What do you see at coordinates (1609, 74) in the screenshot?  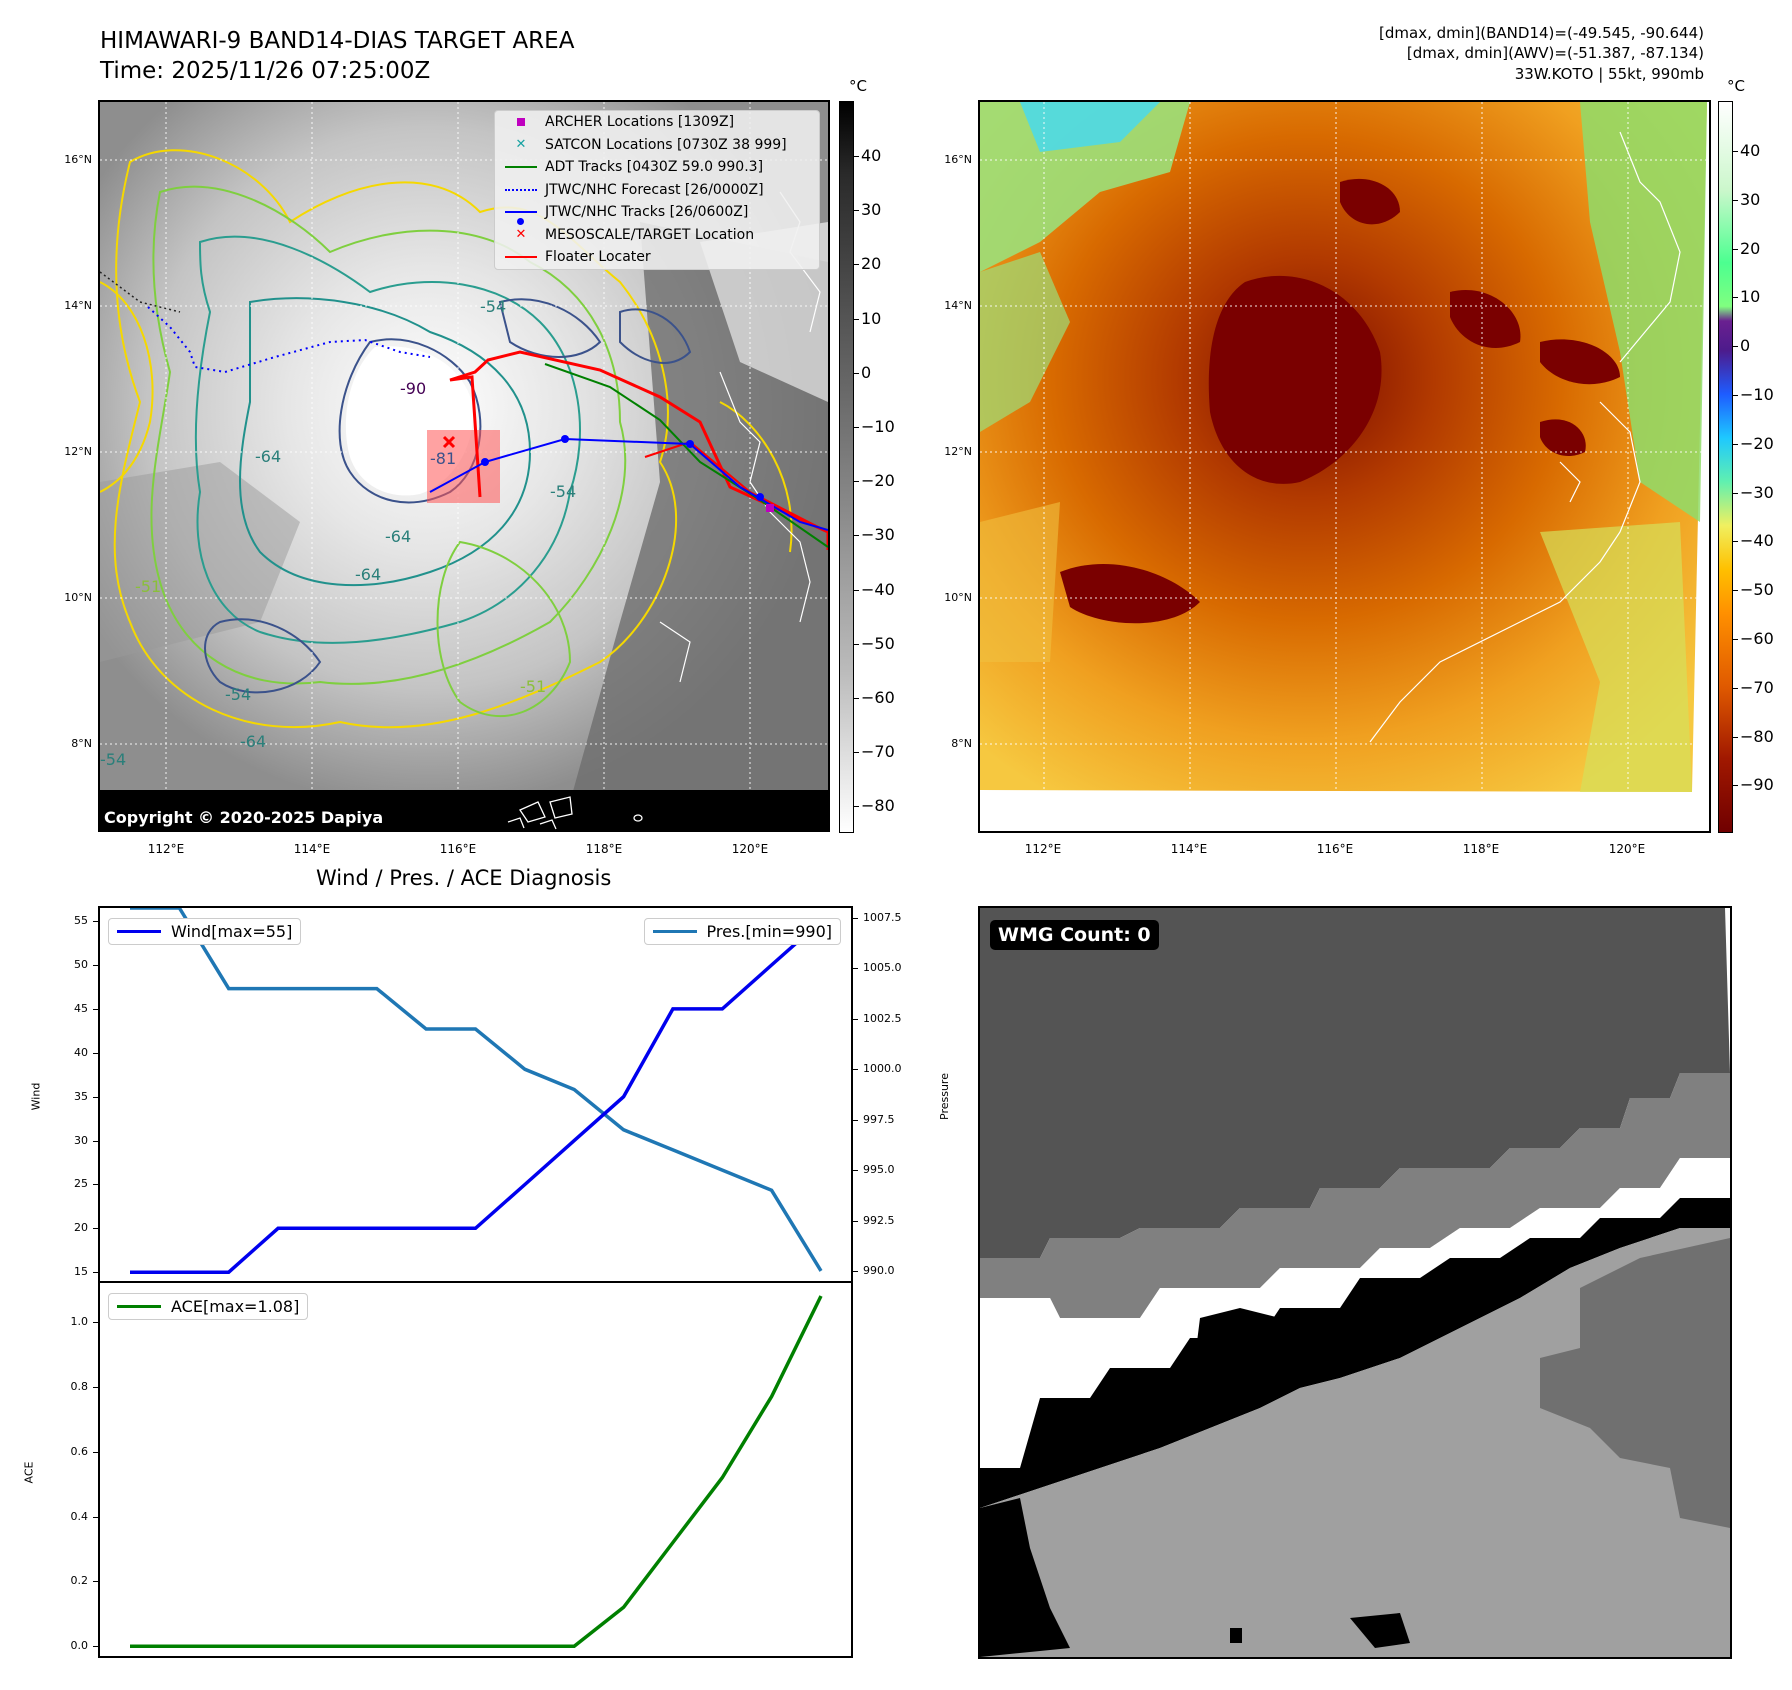 I see `info-storm: 33W.KOTO | 55kt, 990mb` at bounding box center [1609, 74].